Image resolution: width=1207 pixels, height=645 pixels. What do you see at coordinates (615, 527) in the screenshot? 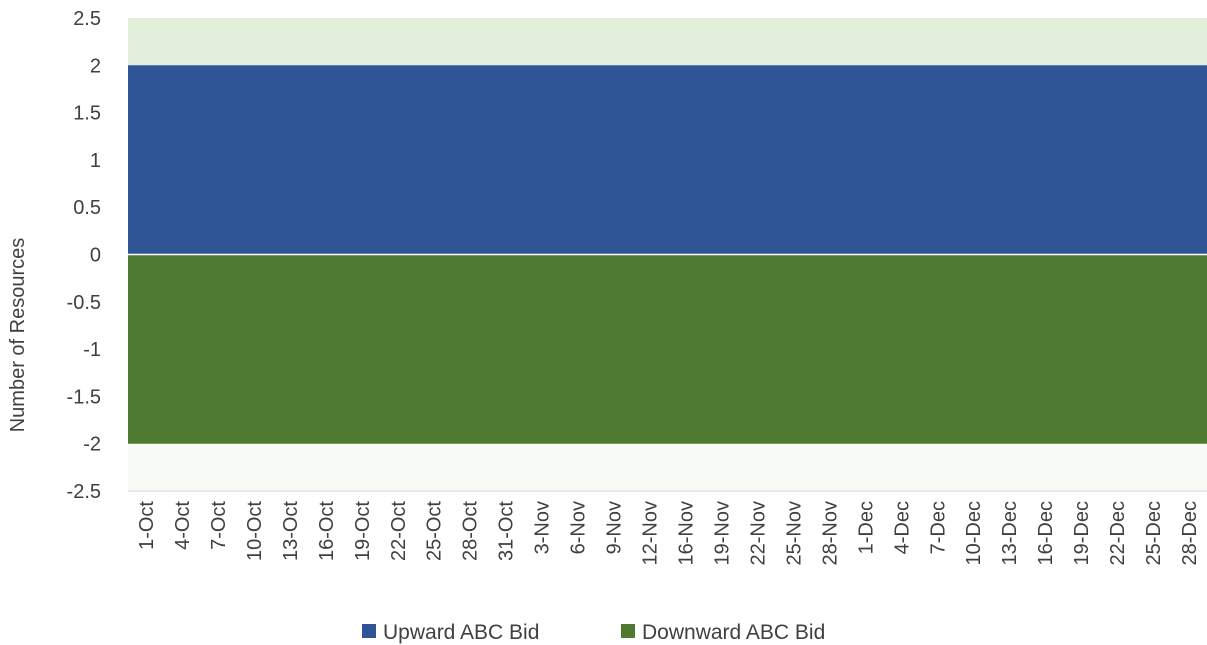
I see `x-tick-label: 9-Nov` at bounding box center [615, 527].